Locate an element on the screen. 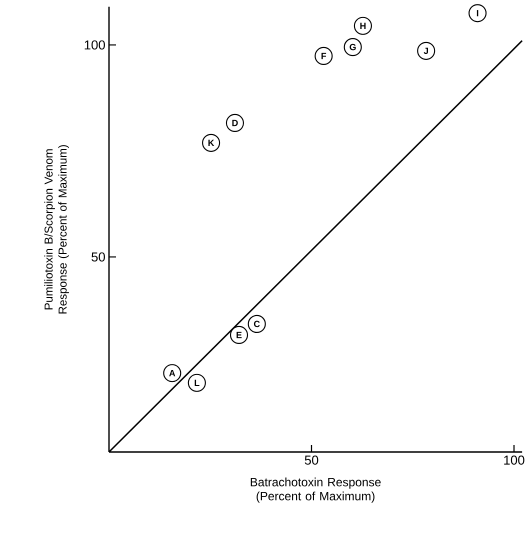 Image resolution: width=526 pixels, height=535 pixels. y-axis-title: Pumiliotoxin B/Scorpion Venom Response (Percent of Maximum) is located at coordinates (56, 229).